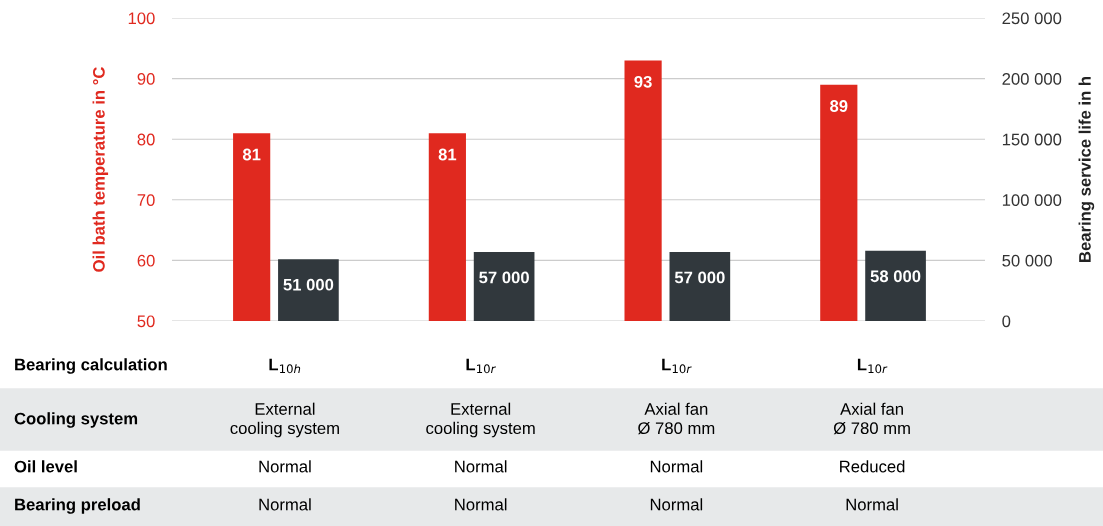 The width and height of the screenshot is (1103, 526). What do you see at coordinates (308, 284) in the screenshot?
I see `data-label: 51 000` at bounding box center [308, 284].